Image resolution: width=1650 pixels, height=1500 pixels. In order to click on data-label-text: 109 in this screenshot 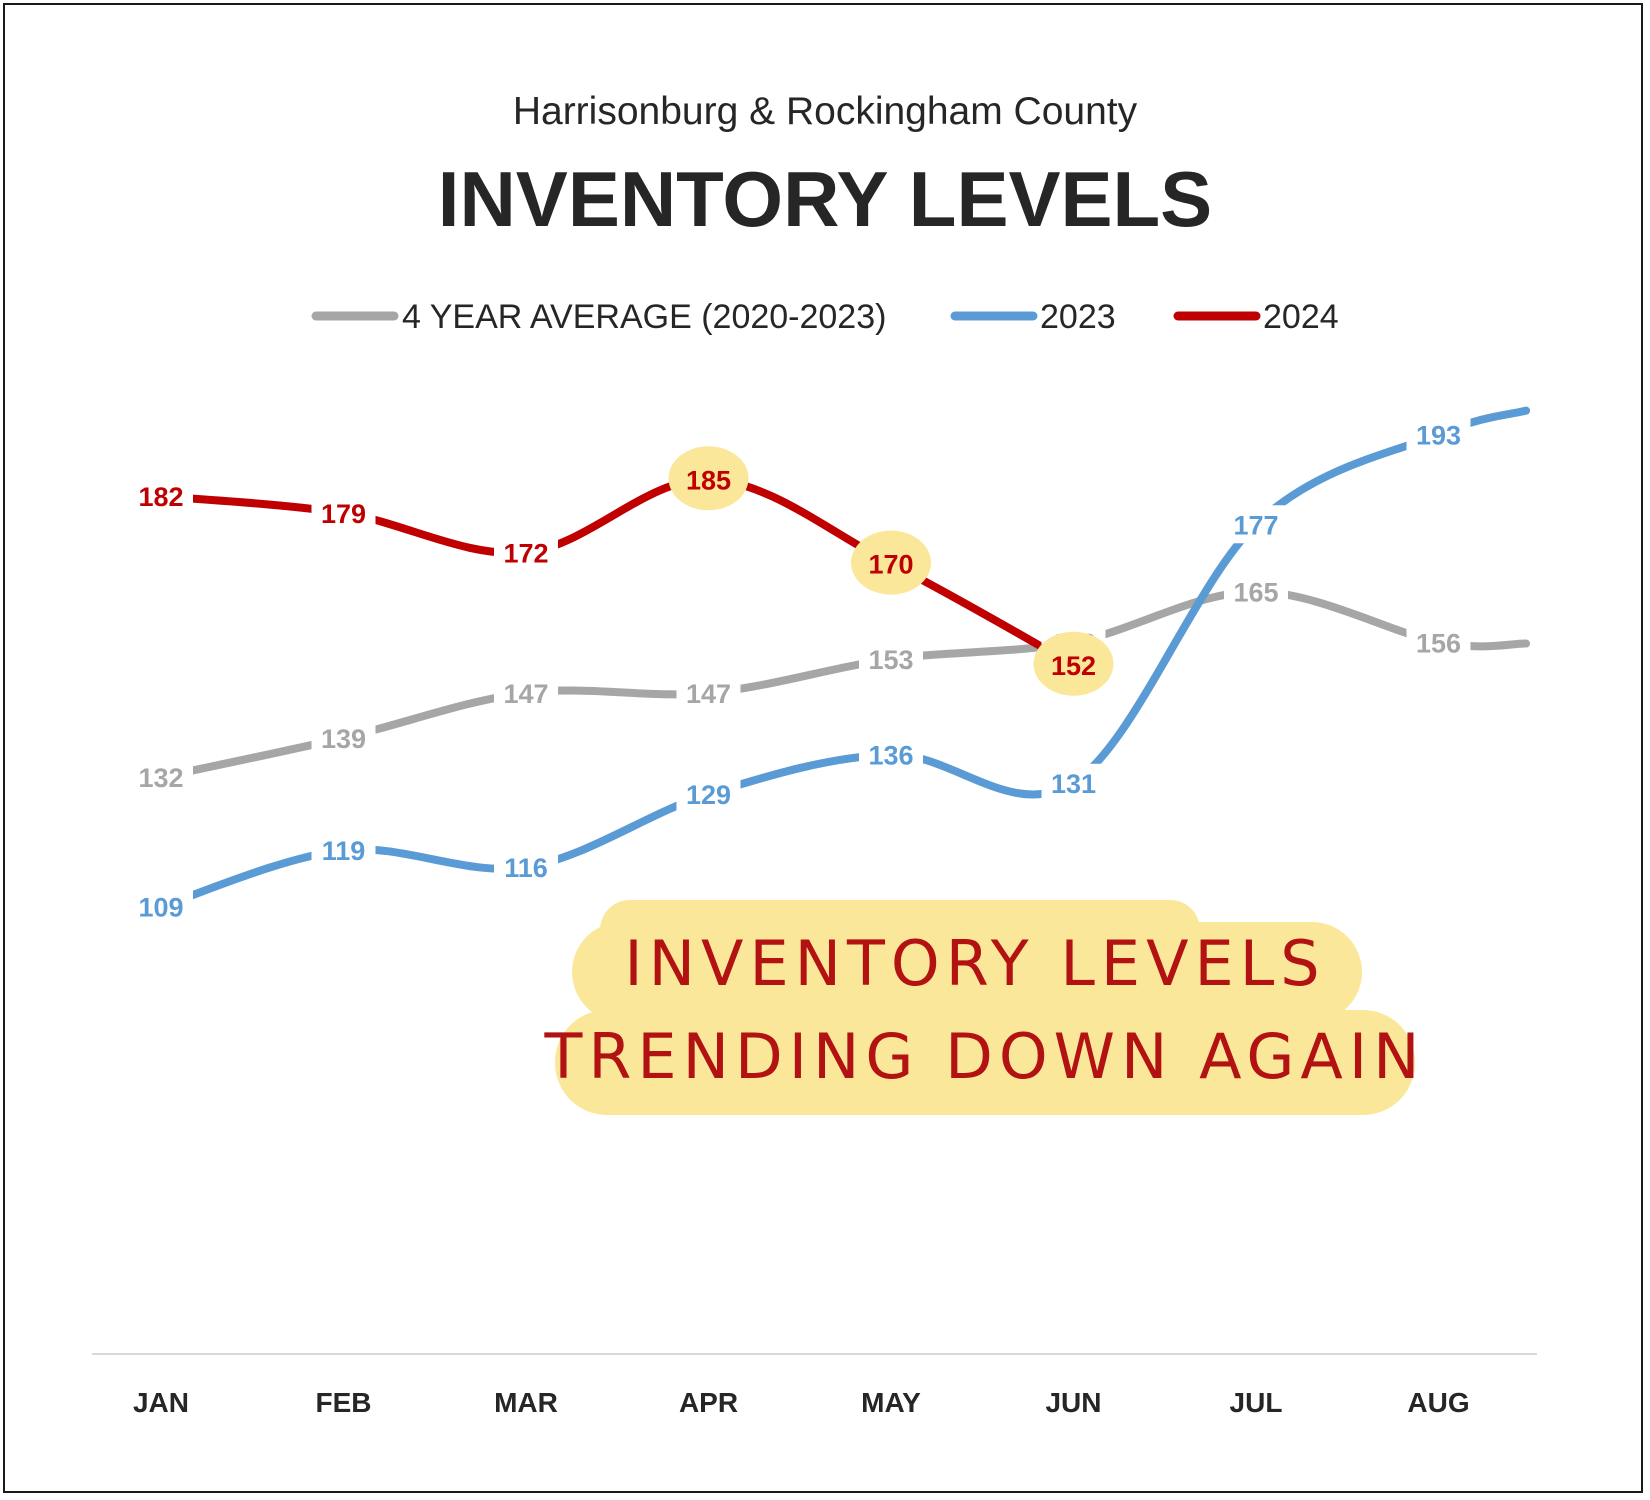, I will do `click(160, 907)`.